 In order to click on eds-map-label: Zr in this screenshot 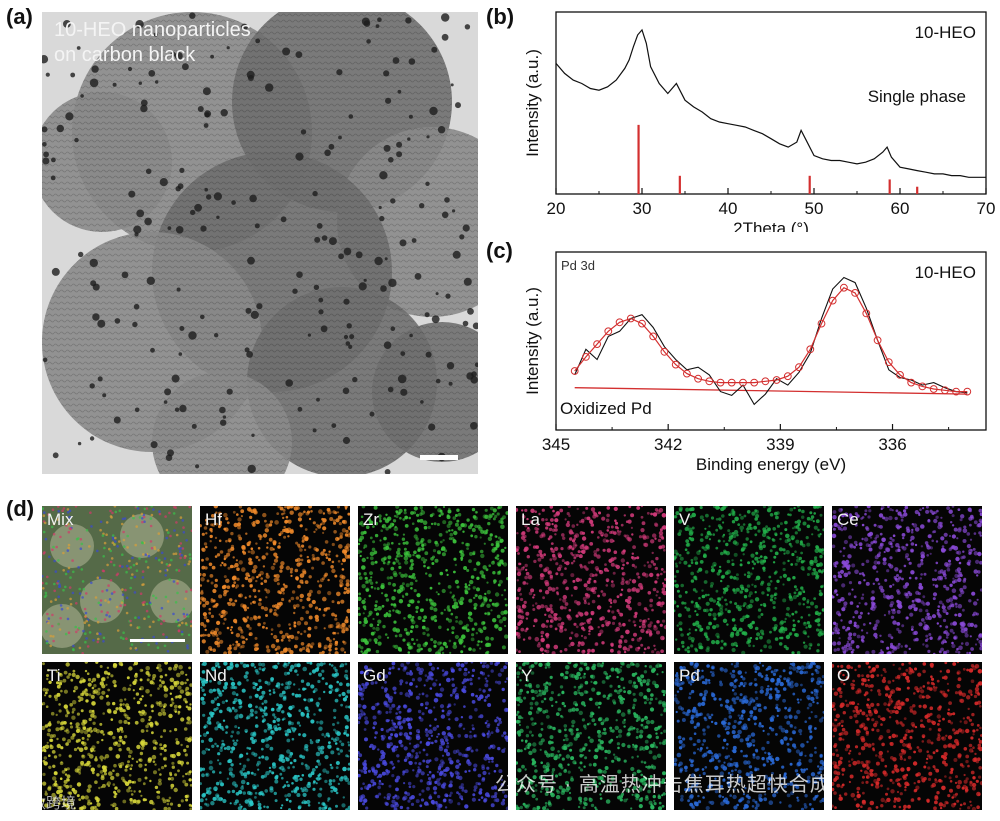, I will do `click(371, 519)`.